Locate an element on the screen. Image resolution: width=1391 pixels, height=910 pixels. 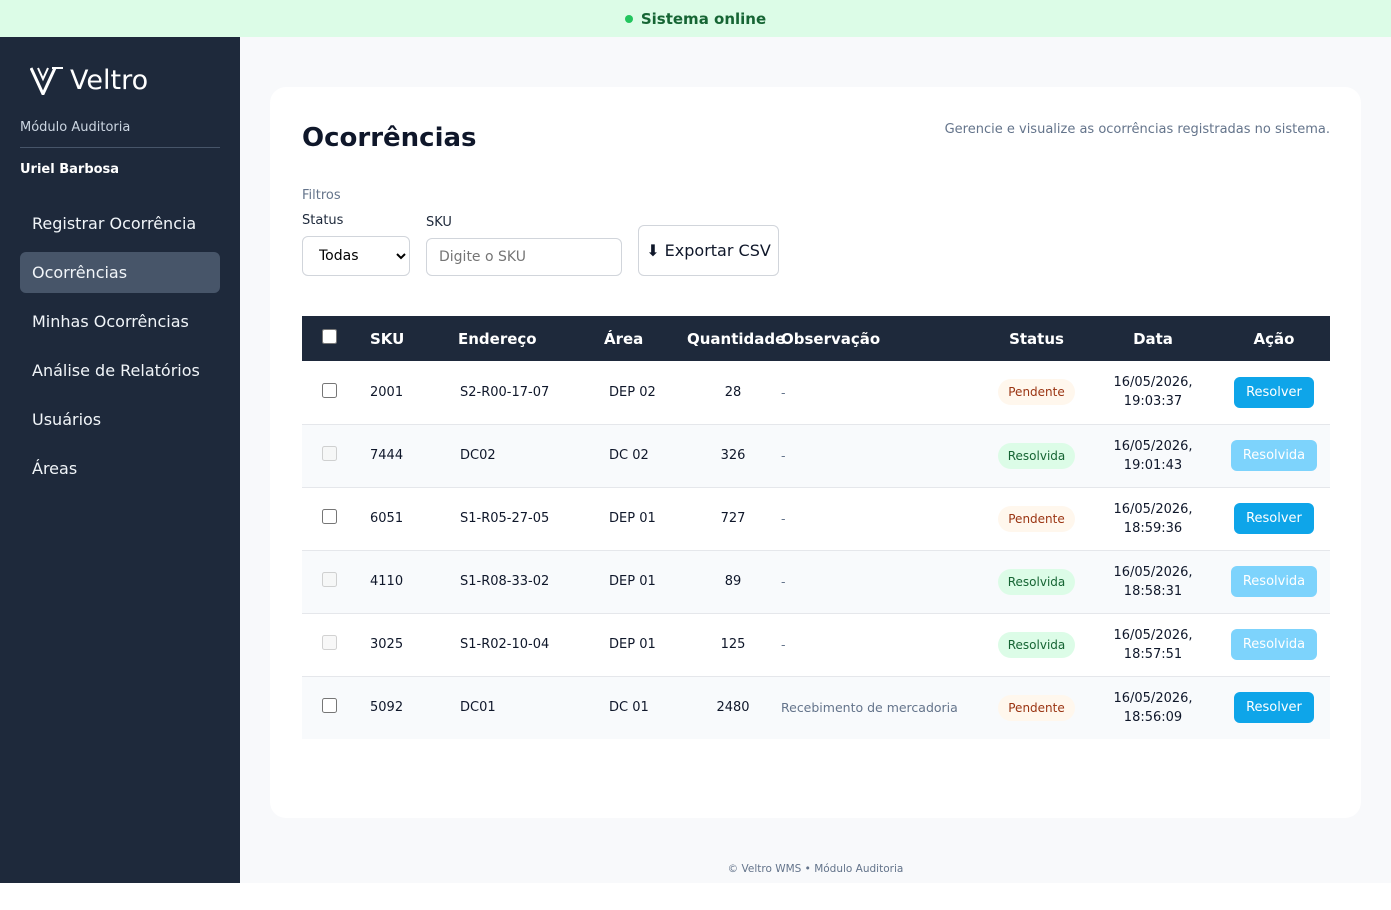
sku-cell: 2001 is located at coordinates (401, 393).